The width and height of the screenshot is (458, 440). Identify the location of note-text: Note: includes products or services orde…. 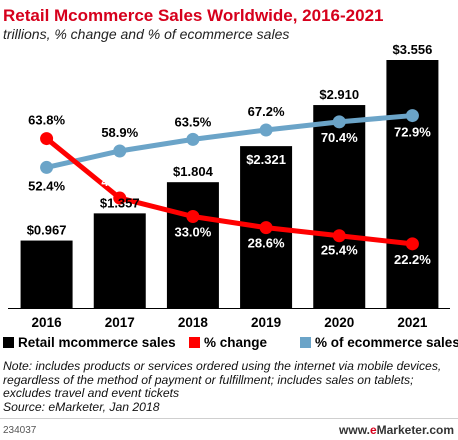
(222, 379).